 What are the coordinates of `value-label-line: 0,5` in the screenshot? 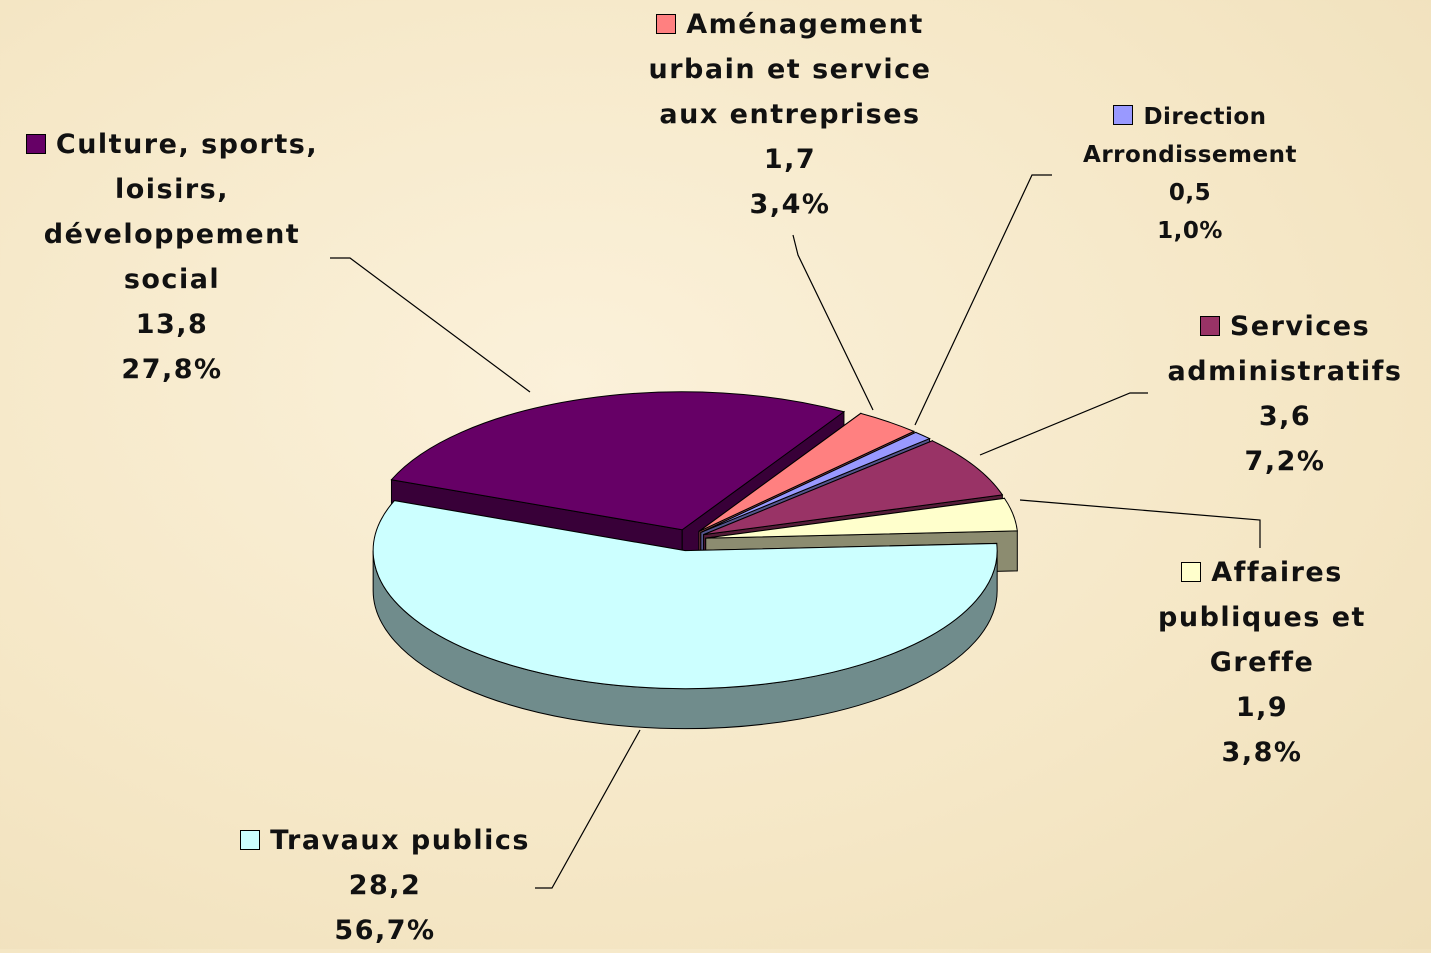 It's located at (1190, 193).